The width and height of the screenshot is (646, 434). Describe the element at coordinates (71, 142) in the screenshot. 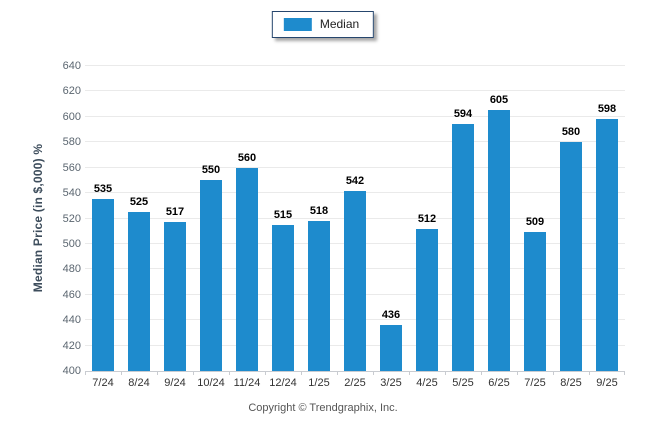

I see `y-axis-tick-label: 580` at that location.